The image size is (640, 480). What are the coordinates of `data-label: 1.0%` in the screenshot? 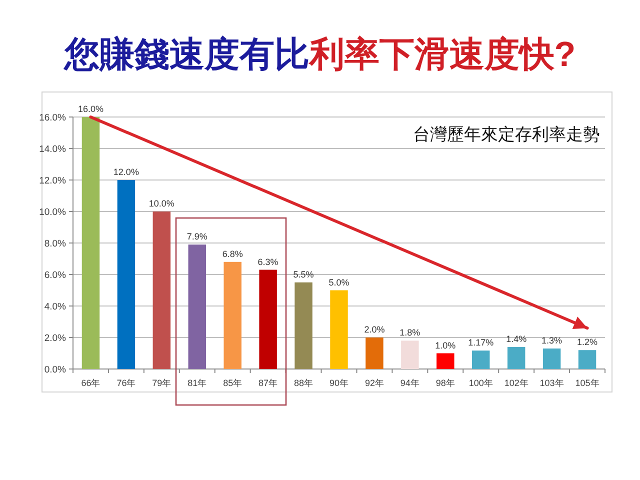 It's located at (445, 345).